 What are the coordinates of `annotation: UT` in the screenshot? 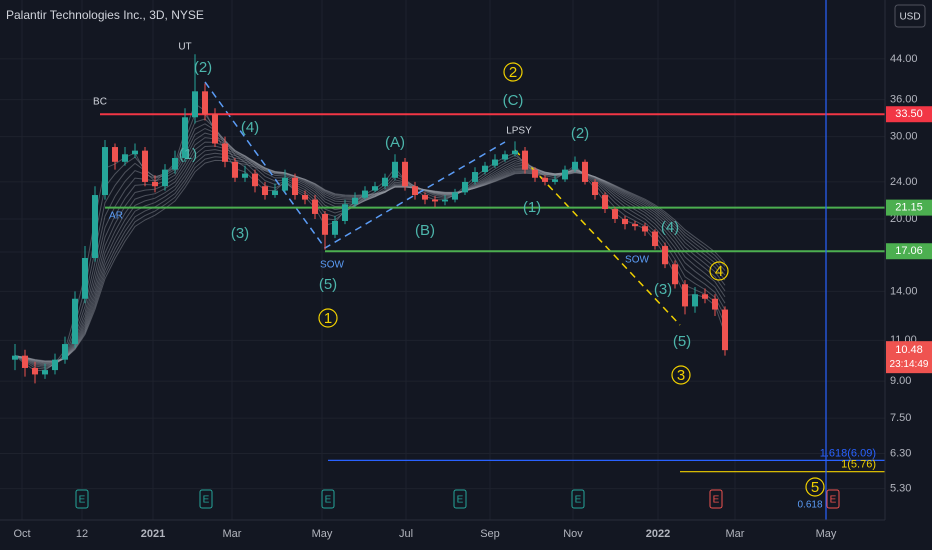 It's located at (184, 47).